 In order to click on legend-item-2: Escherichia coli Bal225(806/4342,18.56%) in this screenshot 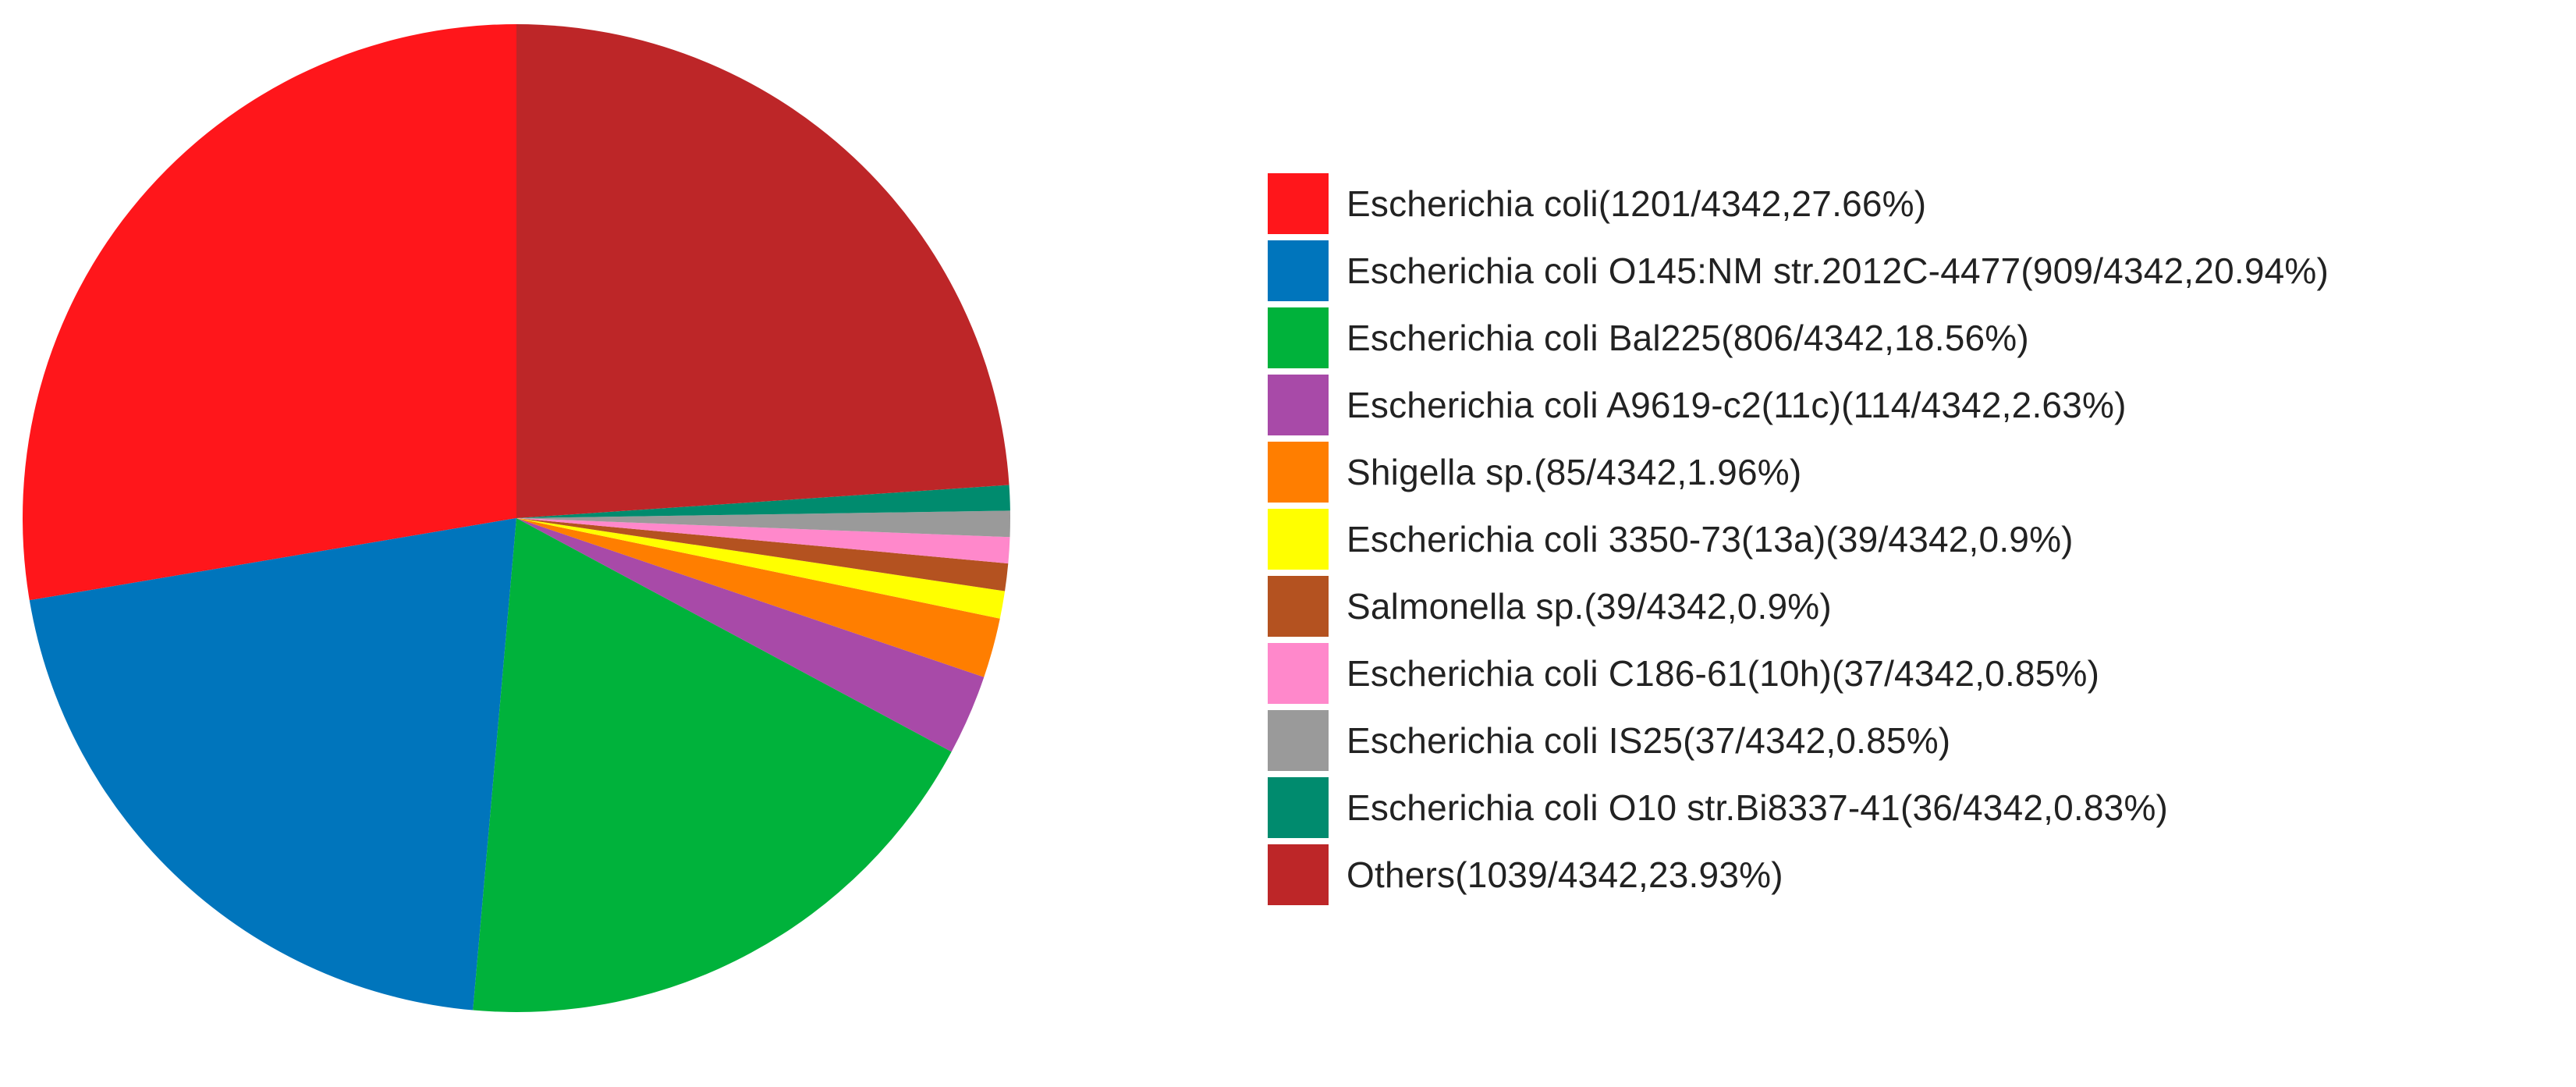, I will do `click(1798, 337)`.